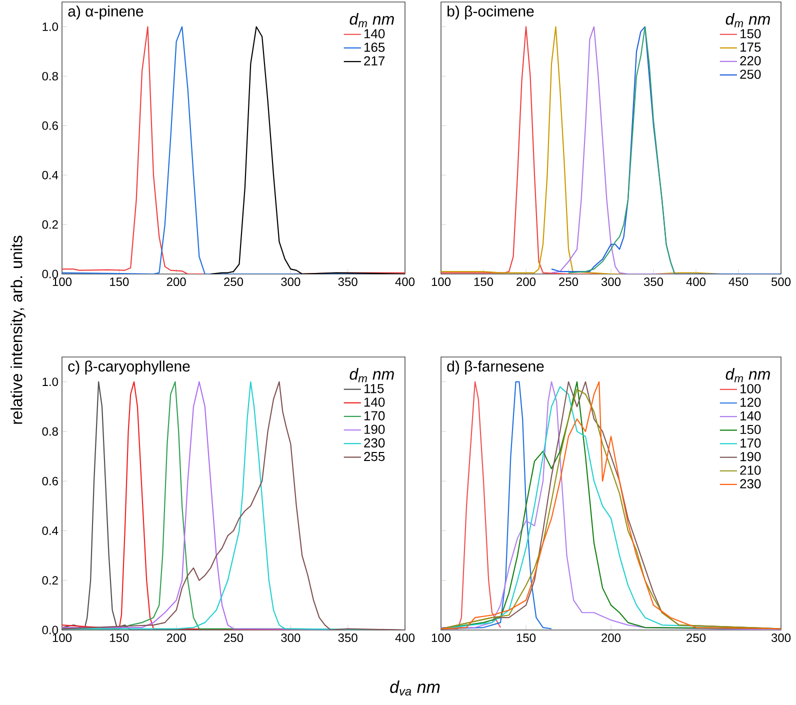 This screenshot has width=796, height=705. What do you see at coordinates (495, 367) in the screenshot?
I see `chart-title: d) β-farnesene` at bounding box center [495, 367].